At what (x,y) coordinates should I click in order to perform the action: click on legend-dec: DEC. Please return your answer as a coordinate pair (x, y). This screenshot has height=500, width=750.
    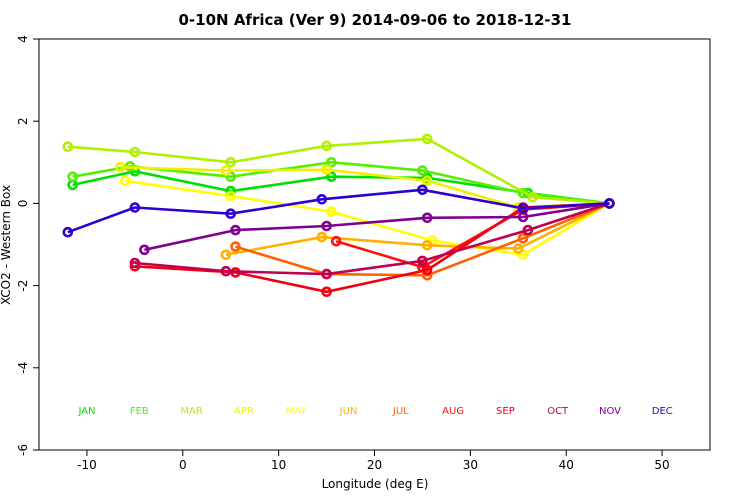
    Looking at the image, I should click on (662, 411).